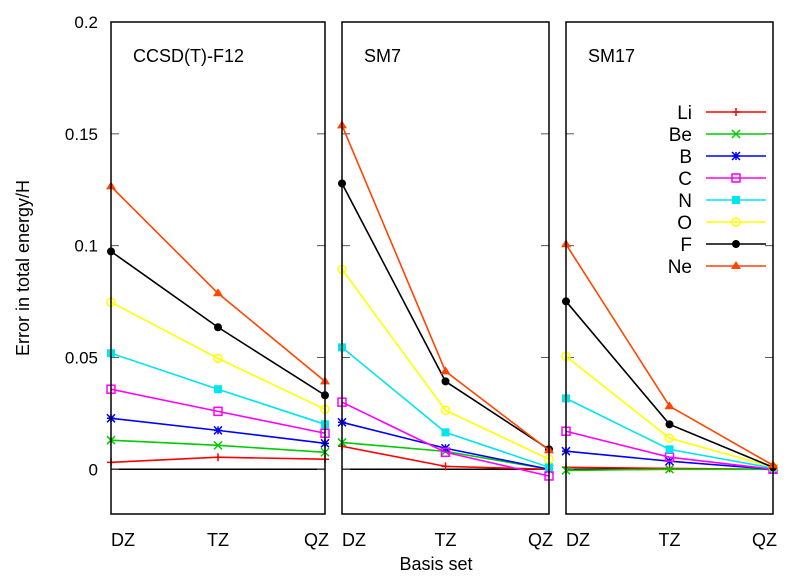 The image size is (788, 586). What do you see at coordinates (86, 22) in the screenshot?
I see `y-tick-label: 0.2` at bounding box center [86, 22].